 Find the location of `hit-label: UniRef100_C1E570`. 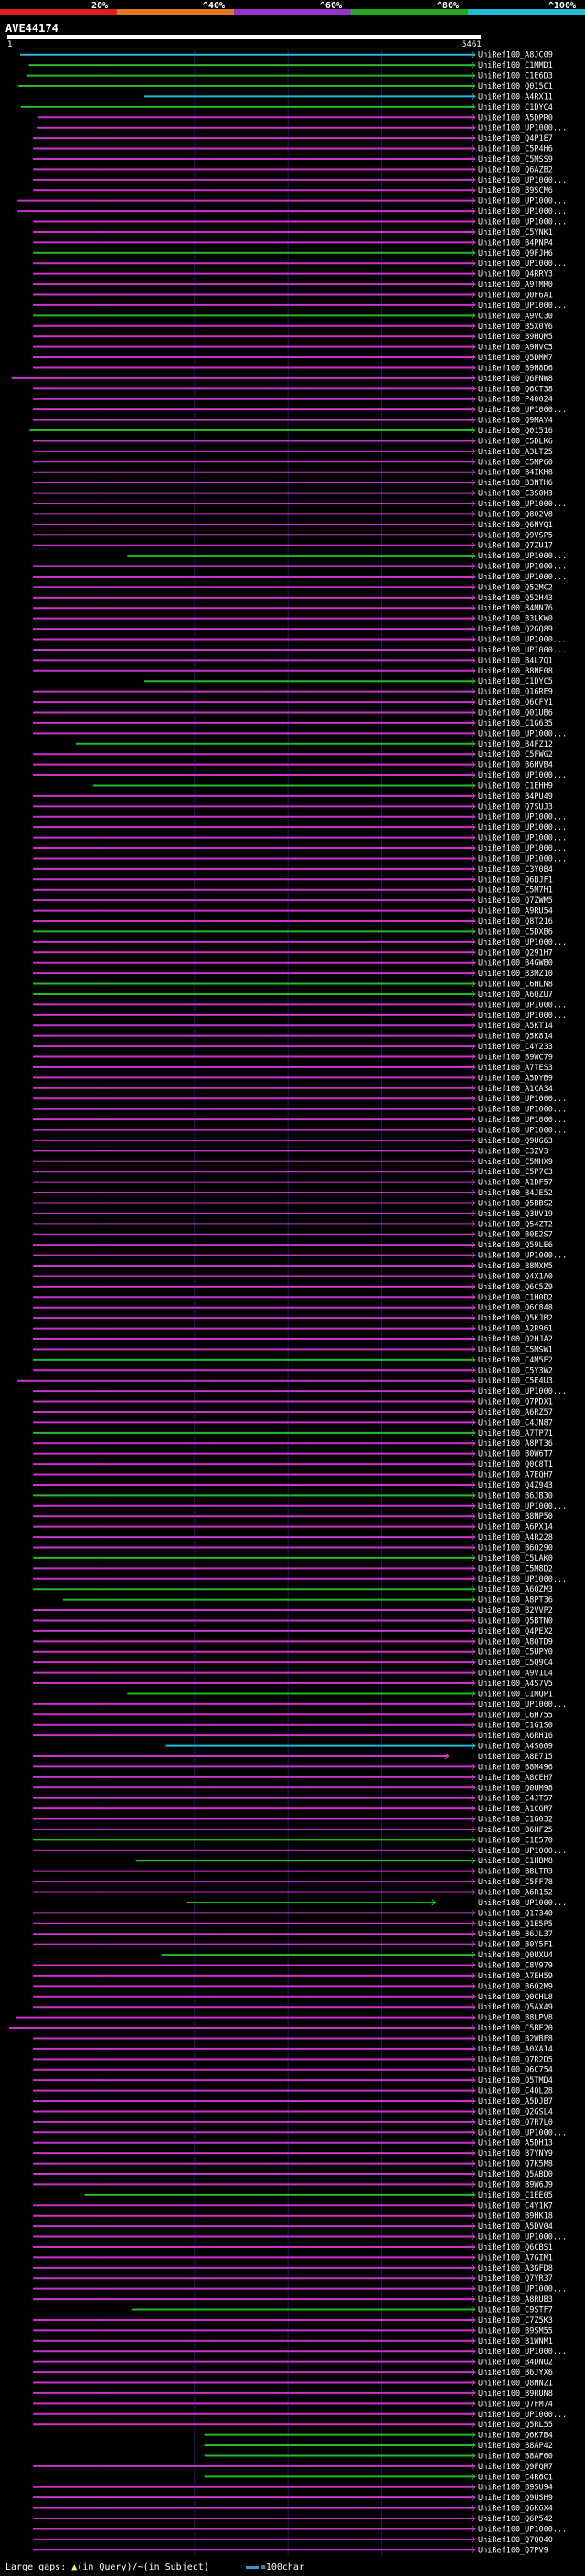

hit-label: UniRef100_C1E570 is located at coordinates (515, 1840).